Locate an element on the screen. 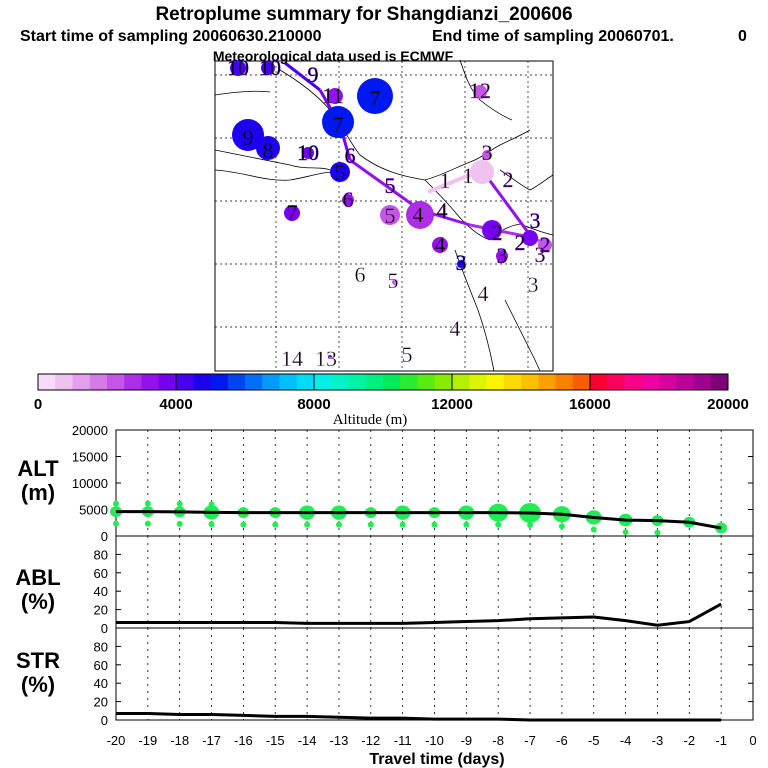 The height and width of the screenshot is (768, 768). colorbar-tick-label: 12000 is located at coordinates (452, 404).